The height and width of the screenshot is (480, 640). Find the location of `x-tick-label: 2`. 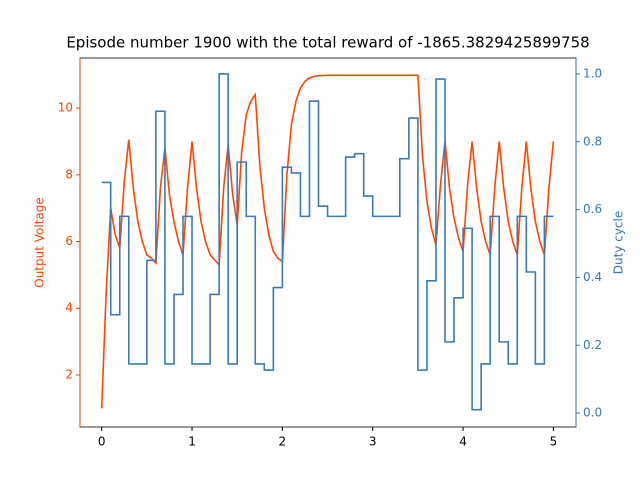

x-tick-label: 2 is located at coordinates (283, 442).